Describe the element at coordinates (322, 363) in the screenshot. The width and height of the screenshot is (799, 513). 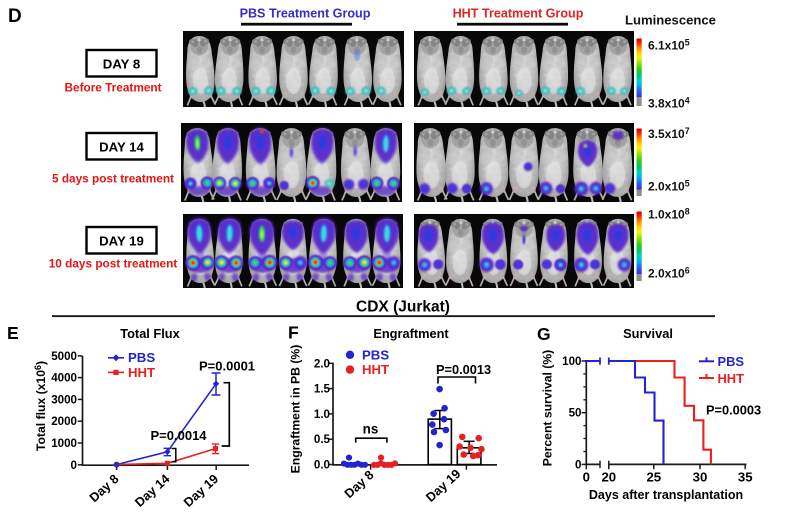
I see `svg-text: 2.0` at that location.